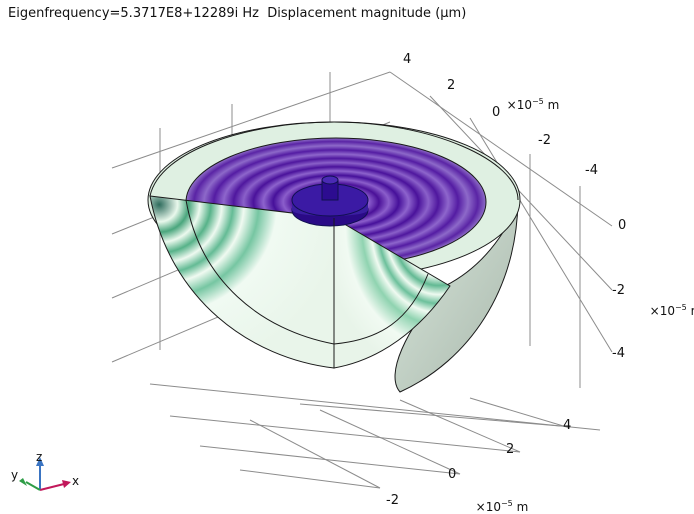 Image resolution: width=694 pixels, height=514 pixels. I want to click on top-unit-label: ×10−5 m, so click(533, 104).